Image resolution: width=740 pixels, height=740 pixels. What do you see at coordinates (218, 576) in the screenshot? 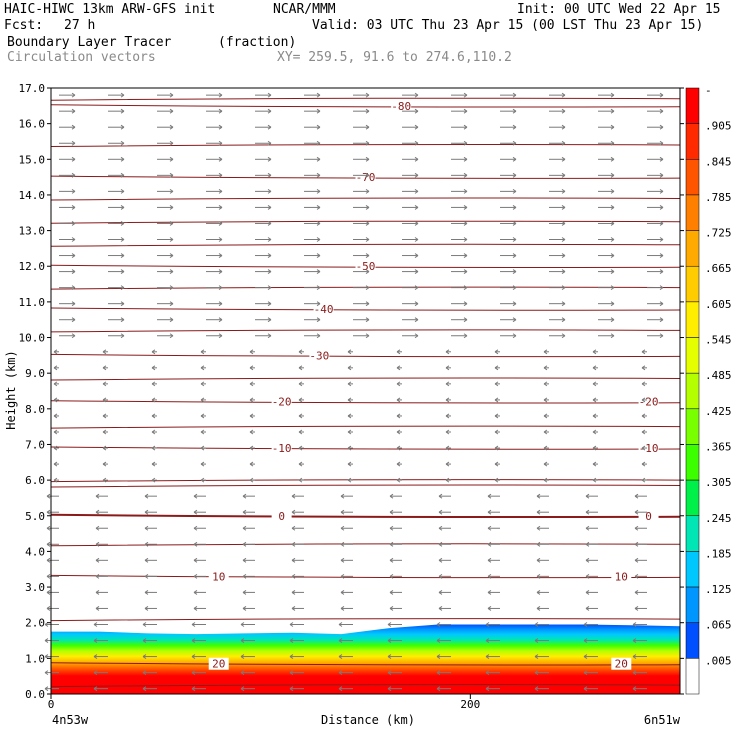
I see `contour-label: 10` at bounding box center [218, 576].